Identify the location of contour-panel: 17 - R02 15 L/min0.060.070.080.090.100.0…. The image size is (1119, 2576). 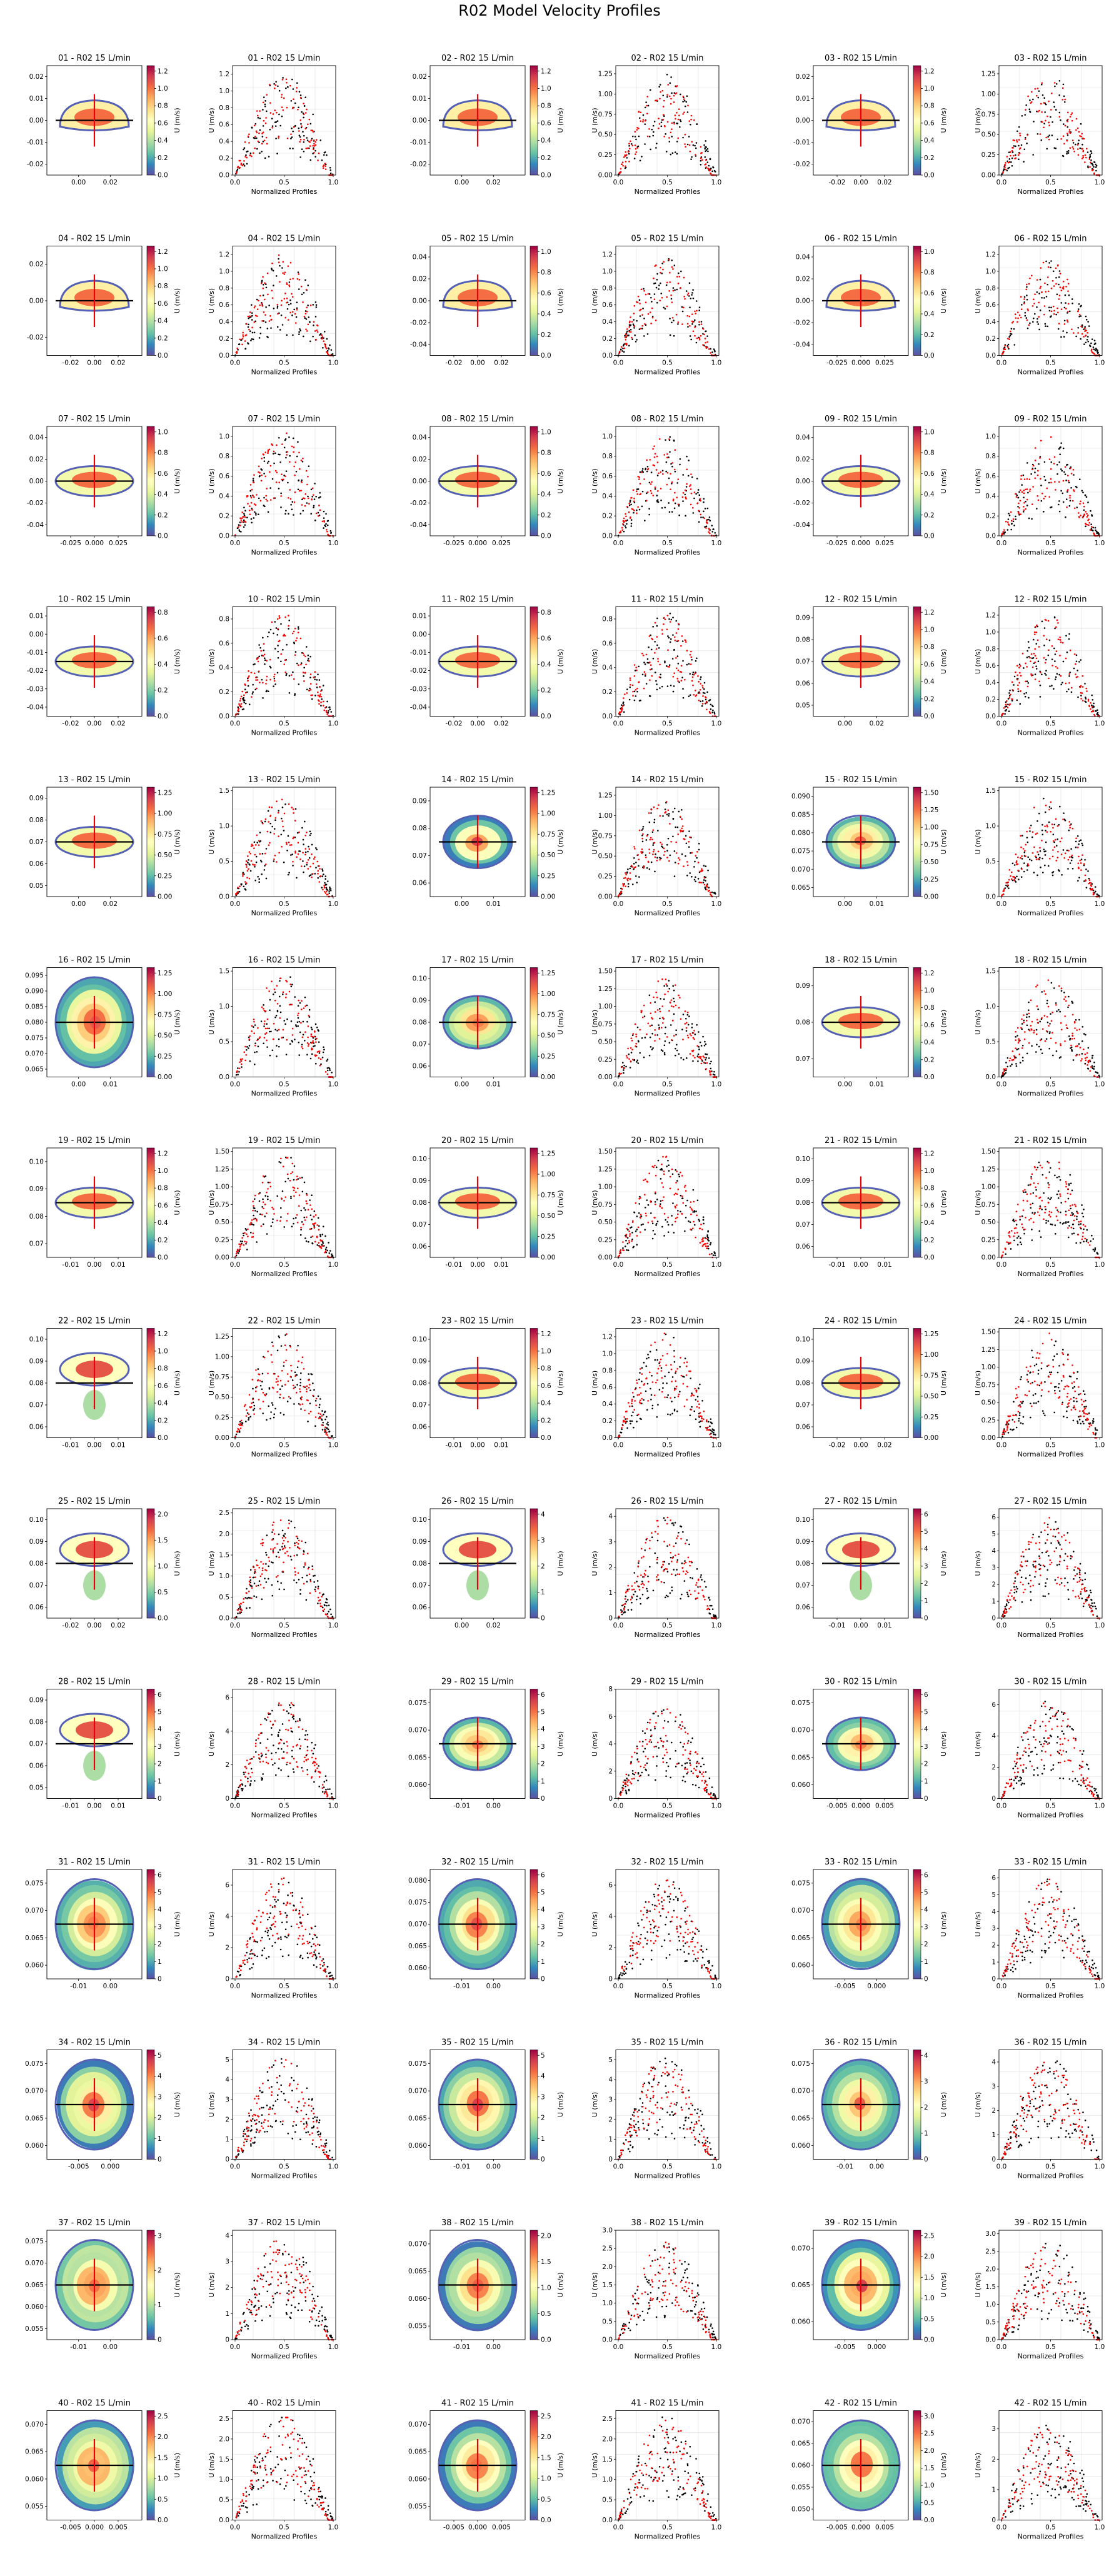
(489, 1022).